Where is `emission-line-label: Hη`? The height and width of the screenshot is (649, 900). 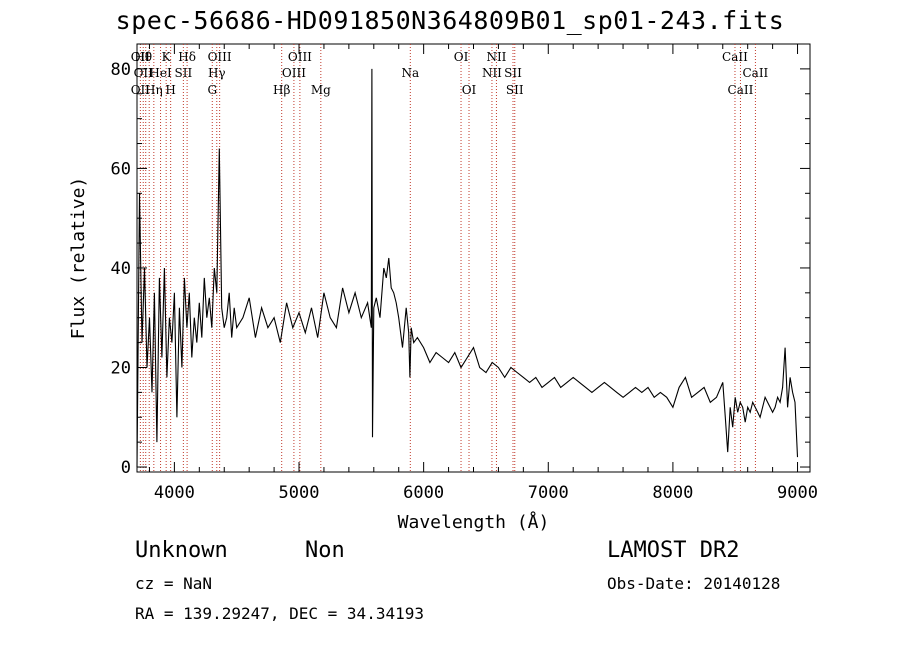
emission-line-label: Hη is located at coordinates (154, 90).